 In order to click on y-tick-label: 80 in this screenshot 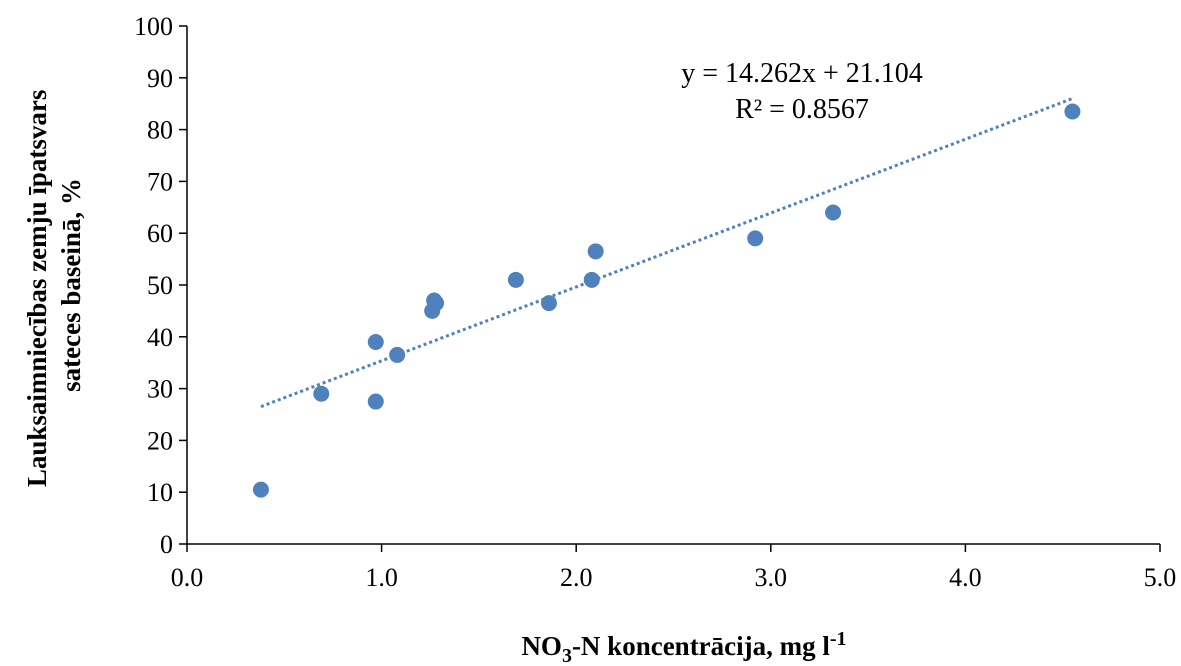, I will do `click(160, 130)`.